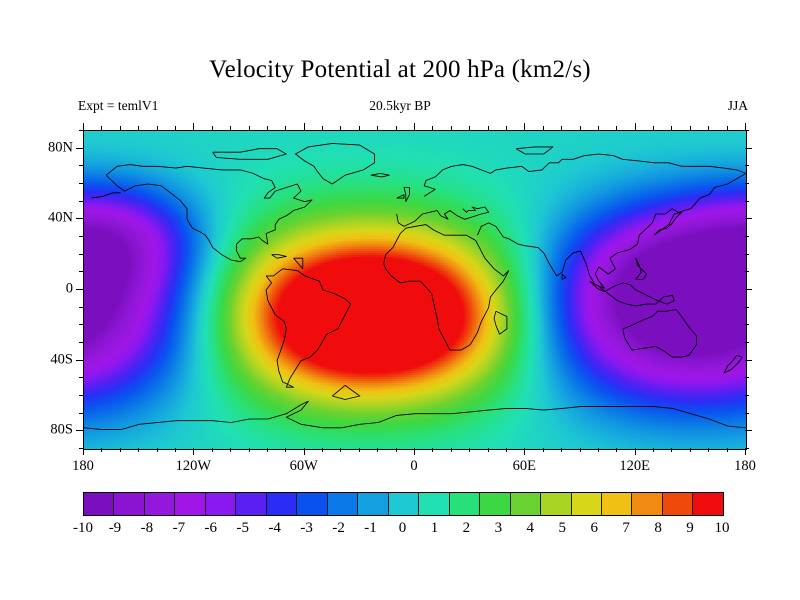 Image resolution: width=800 pixels, height=600 pixels. Describe the element at coordinates (634, 466) in the screenshot. I see `x-axis-label: 120E` at that location.